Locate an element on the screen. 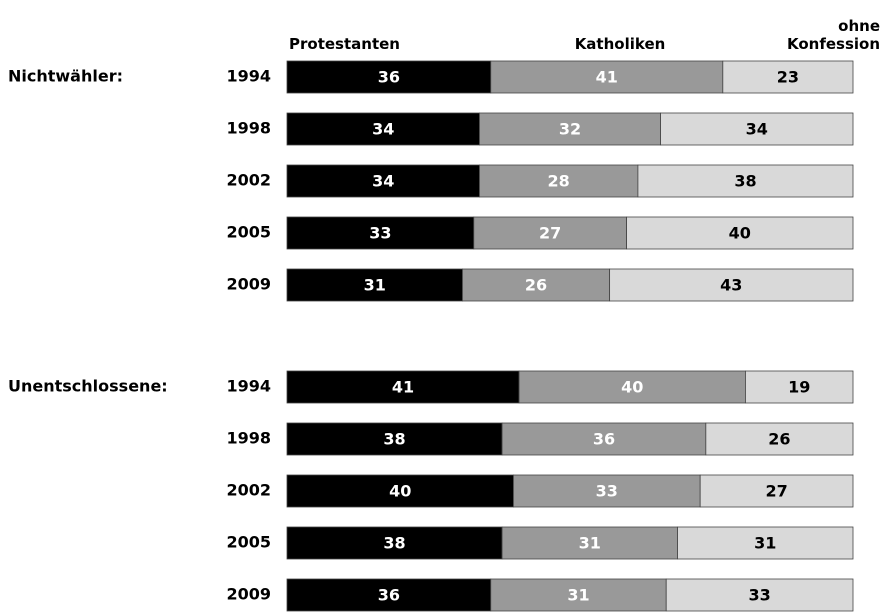 The width and height of the screenshot is (882, 613). data-label: 32 is located at coordinates (570, 129).